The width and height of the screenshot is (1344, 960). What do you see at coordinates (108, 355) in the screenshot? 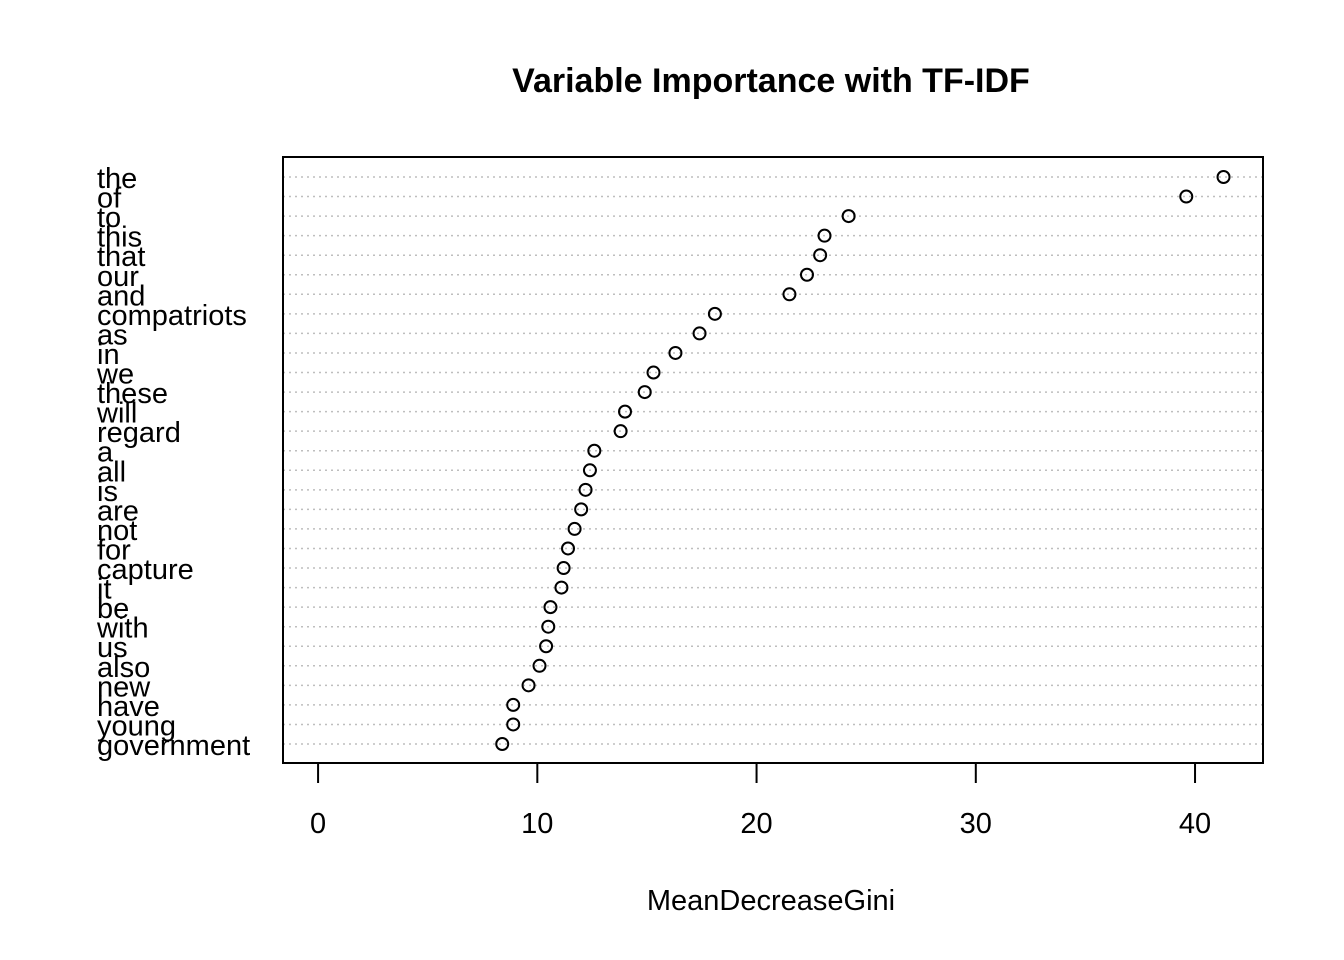
I see `category-label-in: in` at bounding box center [108, 355].